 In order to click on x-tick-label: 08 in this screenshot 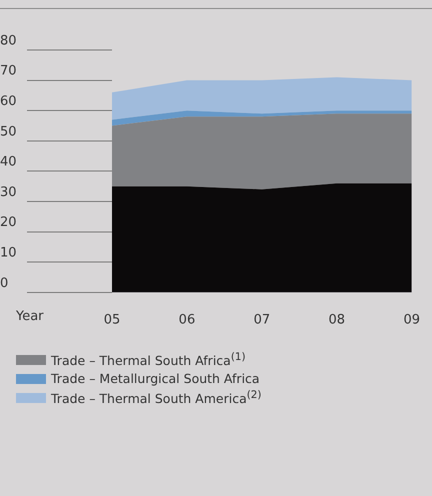, I will do `click(337, 320)`.